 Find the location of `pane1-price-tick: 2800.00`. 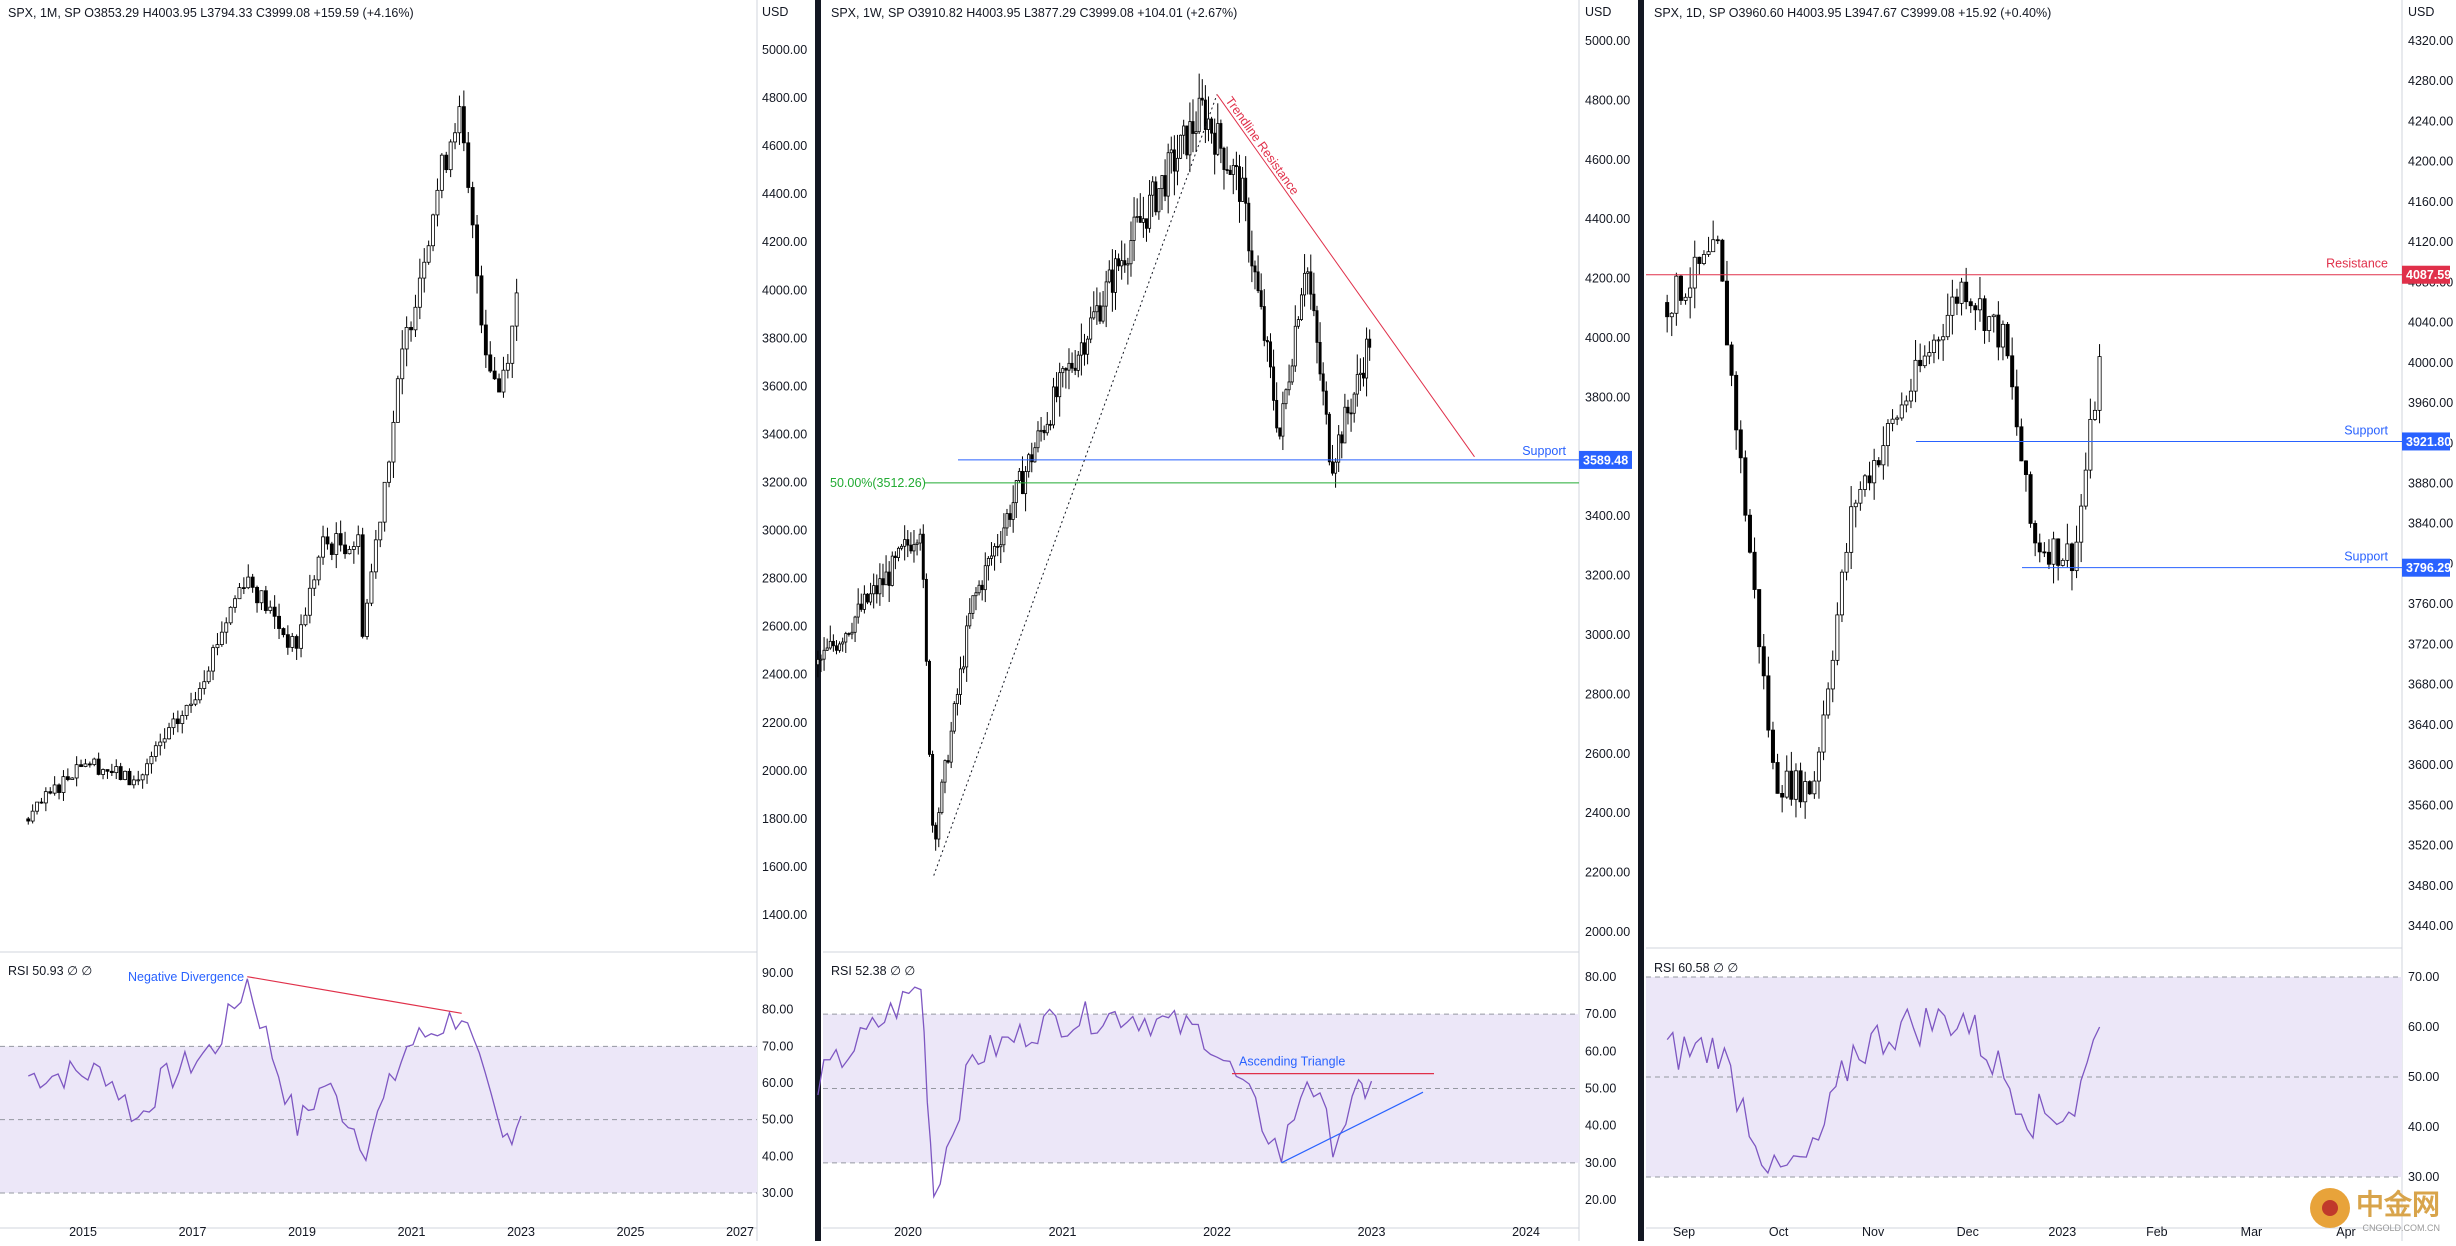

pane1-price-tick: 2800.00 is located at coordinates (784, 579).